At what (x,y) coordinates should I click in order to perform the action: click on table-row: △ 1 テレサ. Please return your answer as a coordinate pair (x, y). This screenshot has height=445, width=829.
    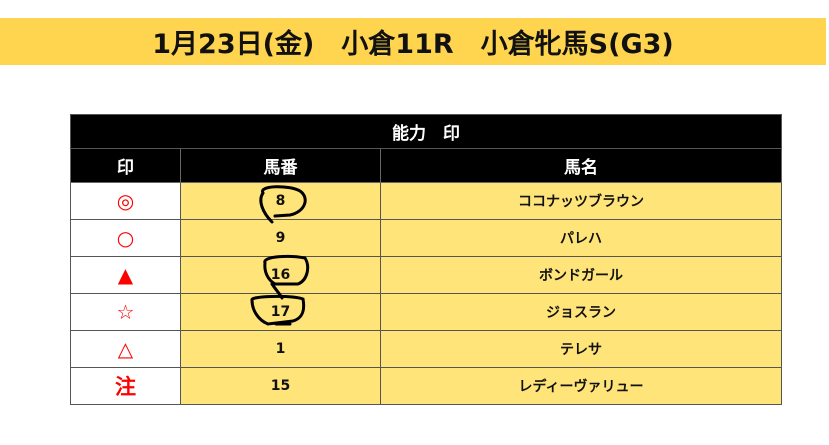
    Looking at the image, I should click on (426, 349).